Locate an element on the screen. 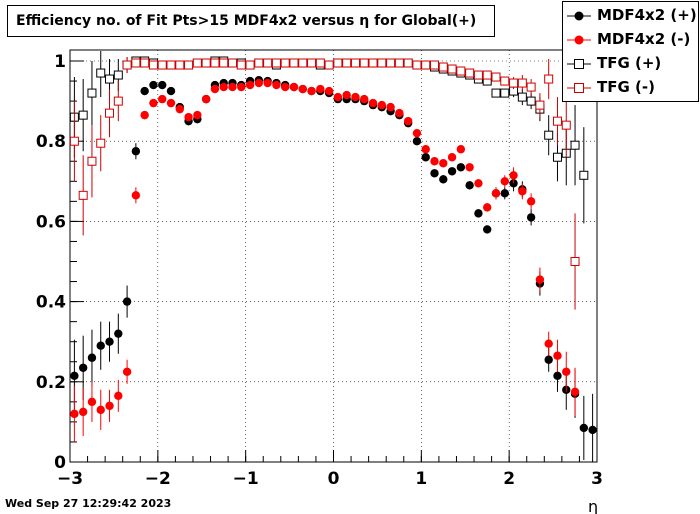 This screenshot has width=700, height=514. legend-label-mdf-minus: MDF4x2 (-) is located at coordinates (644, 39).